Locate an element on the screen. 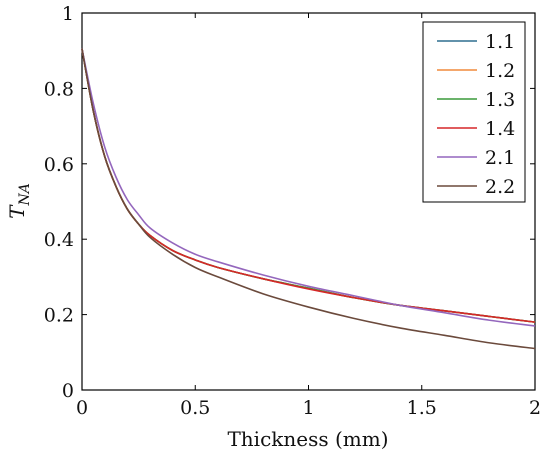 The image size is (550, 456). legend-box is located at coordinates (474, 112).